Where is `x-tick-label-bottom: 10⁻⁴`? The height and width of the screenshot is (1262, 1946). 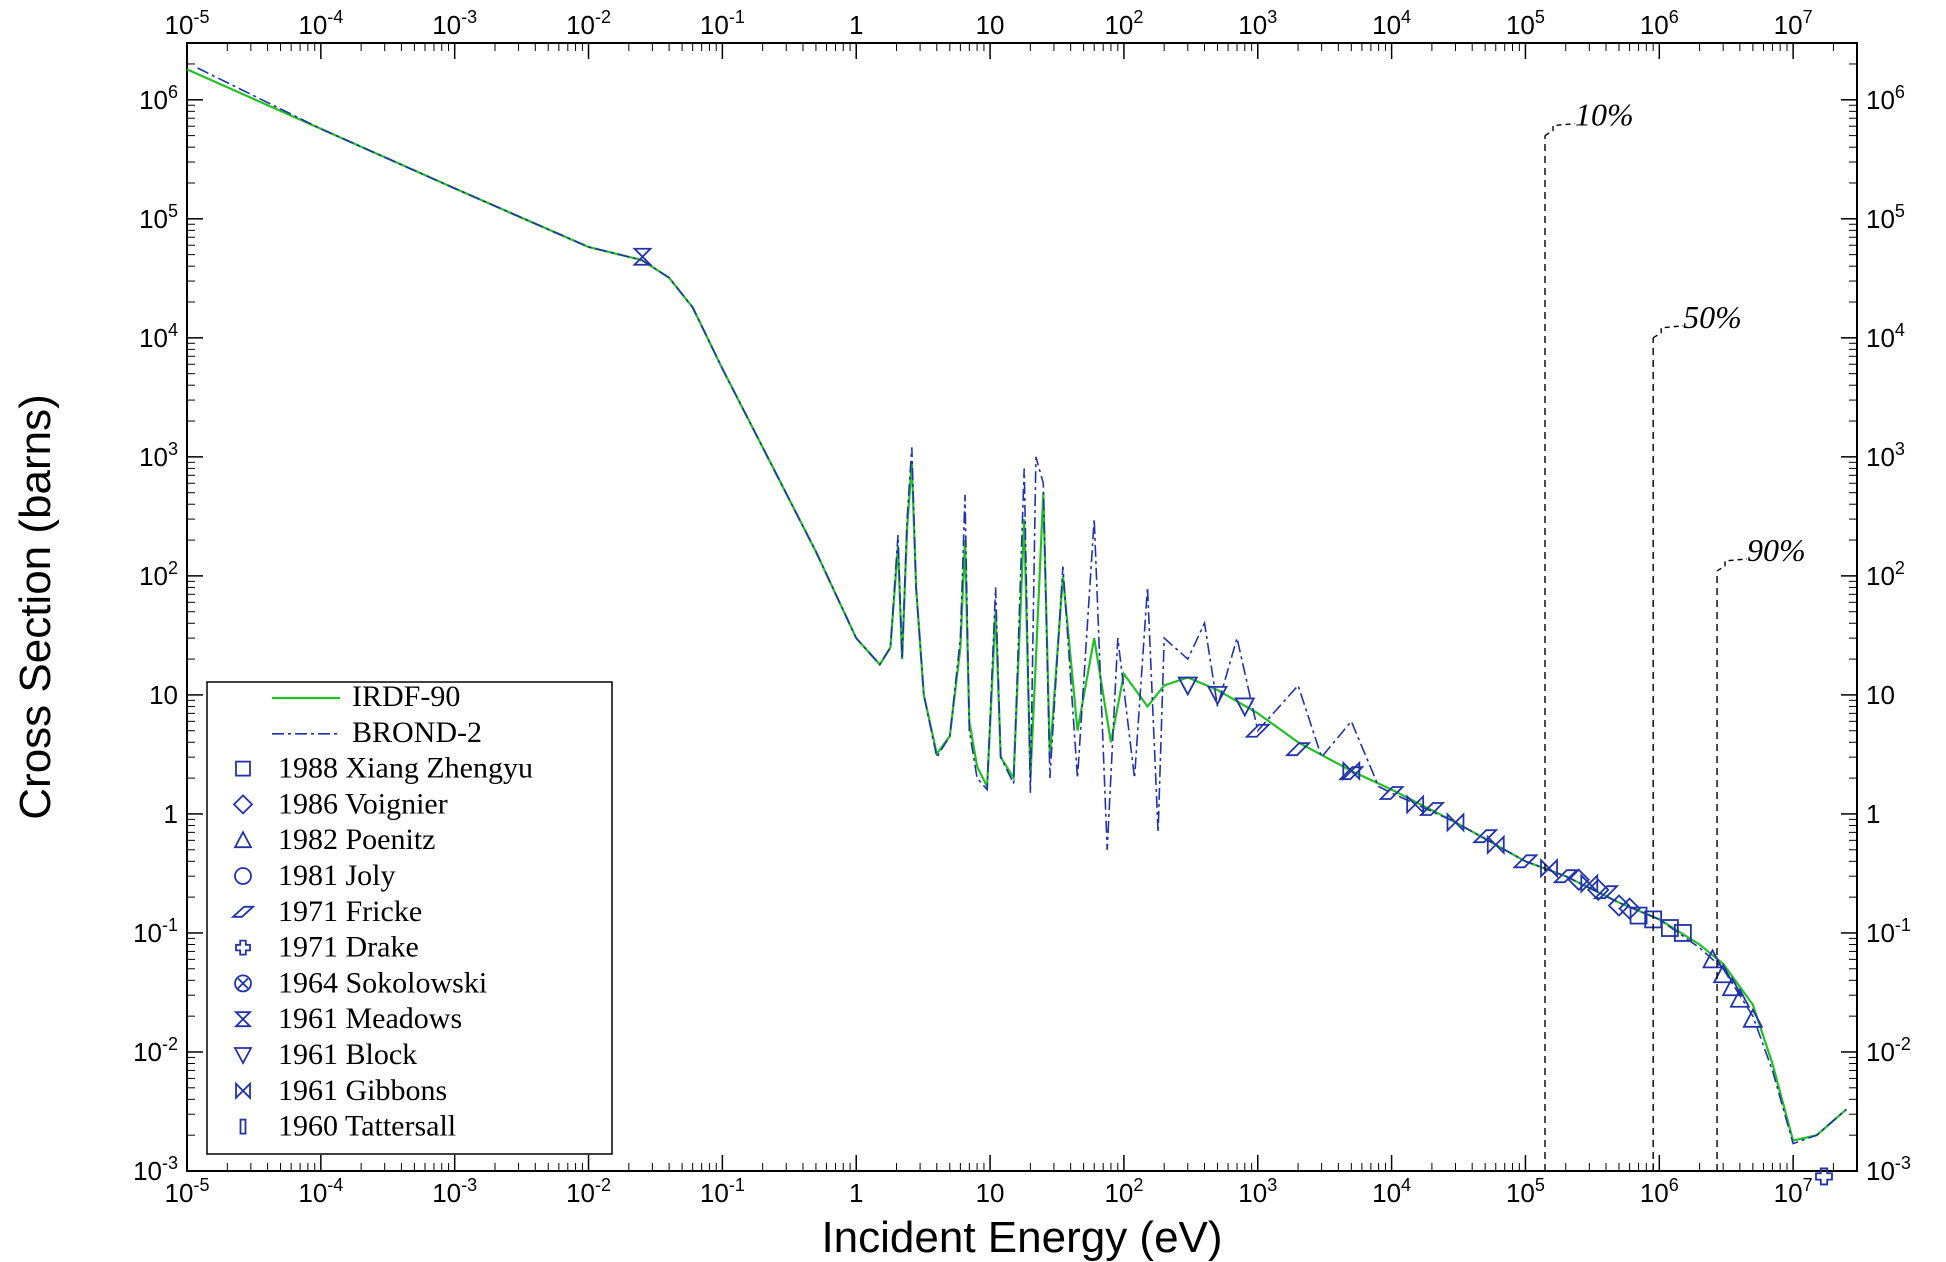 x-tick-label-bottom: 10⁻⁴ is located at coordinates (320, 1191).